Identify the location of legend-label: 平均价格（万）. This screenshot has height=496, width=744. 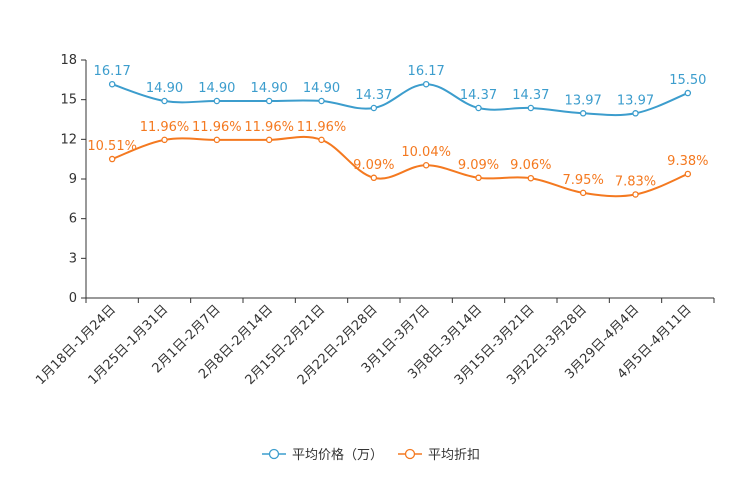
(337, 455).